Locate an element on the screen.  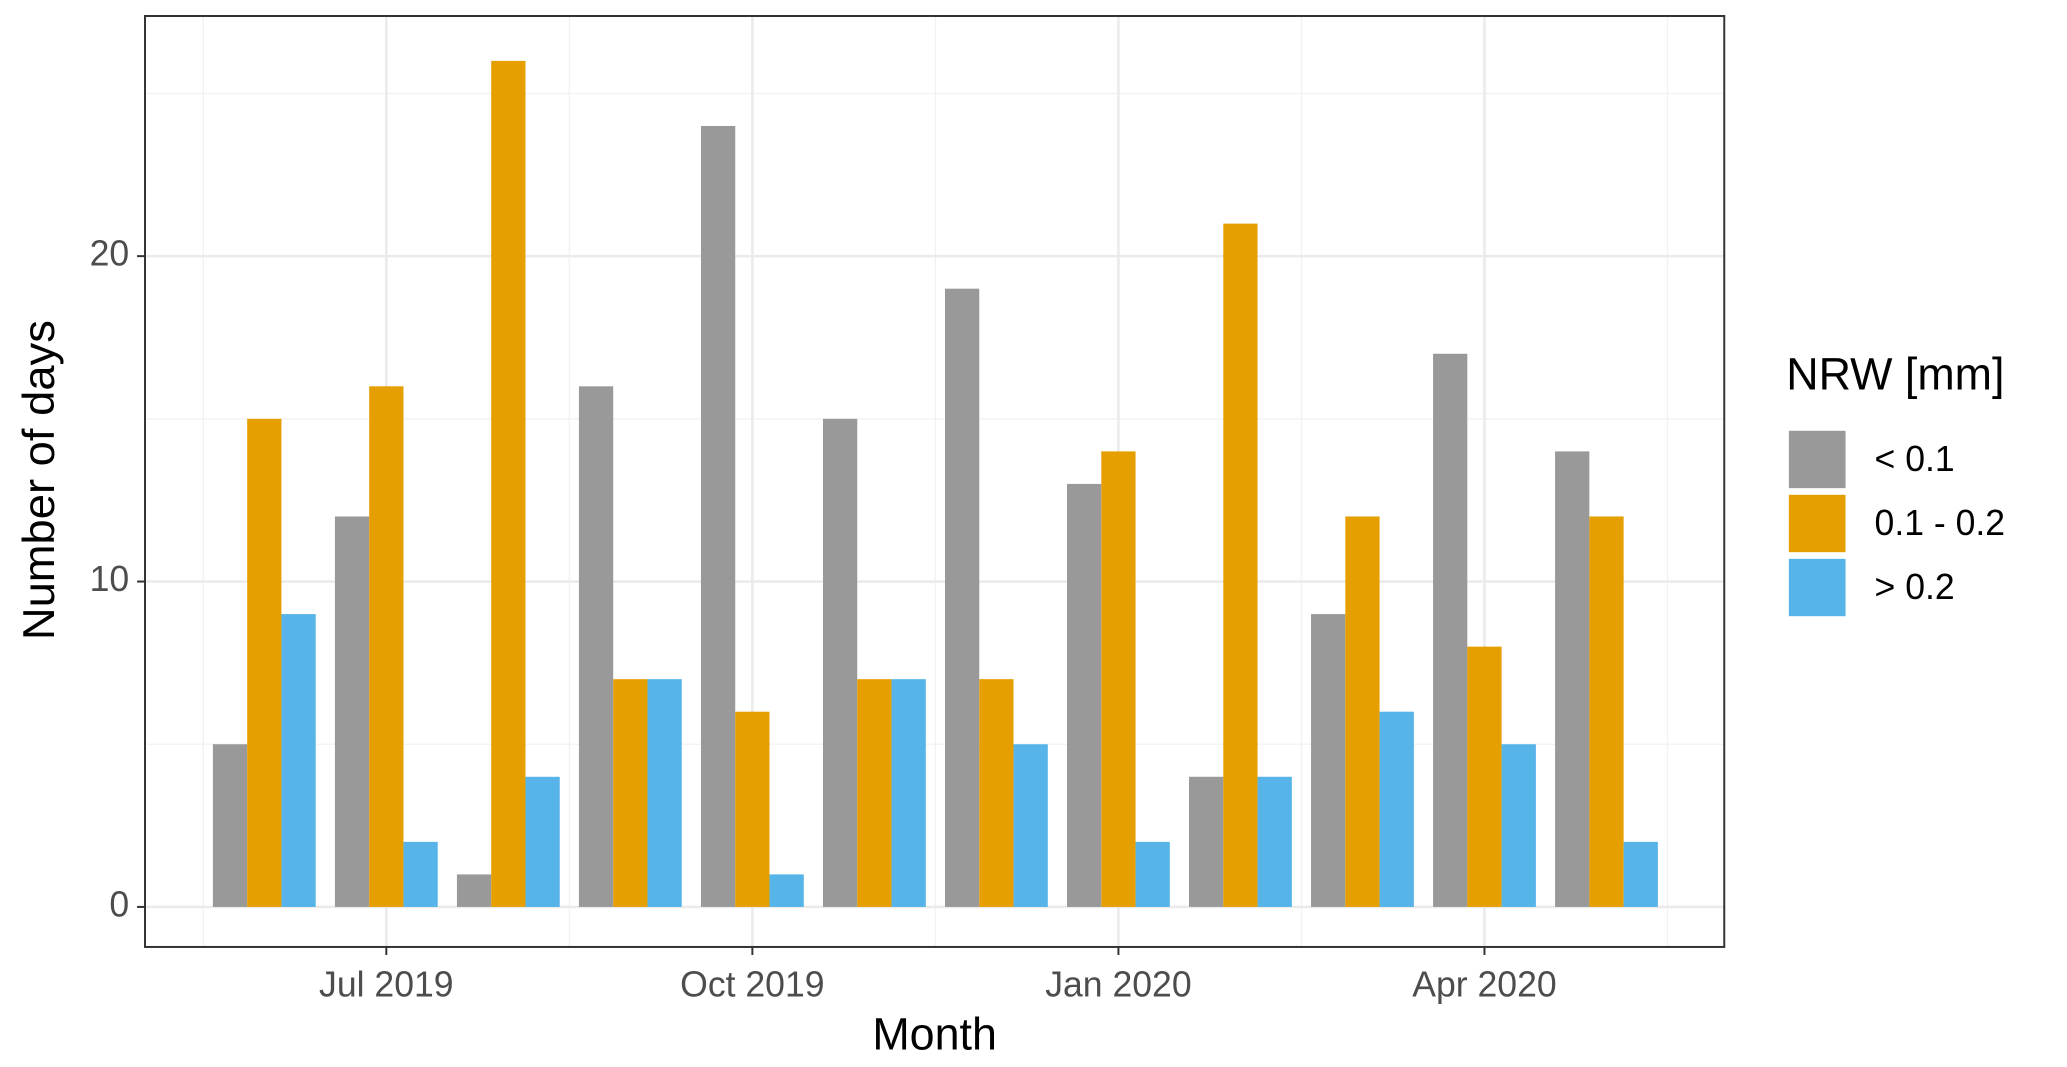
legend-label: > 0.2 is located at coordinates (1915, 587).